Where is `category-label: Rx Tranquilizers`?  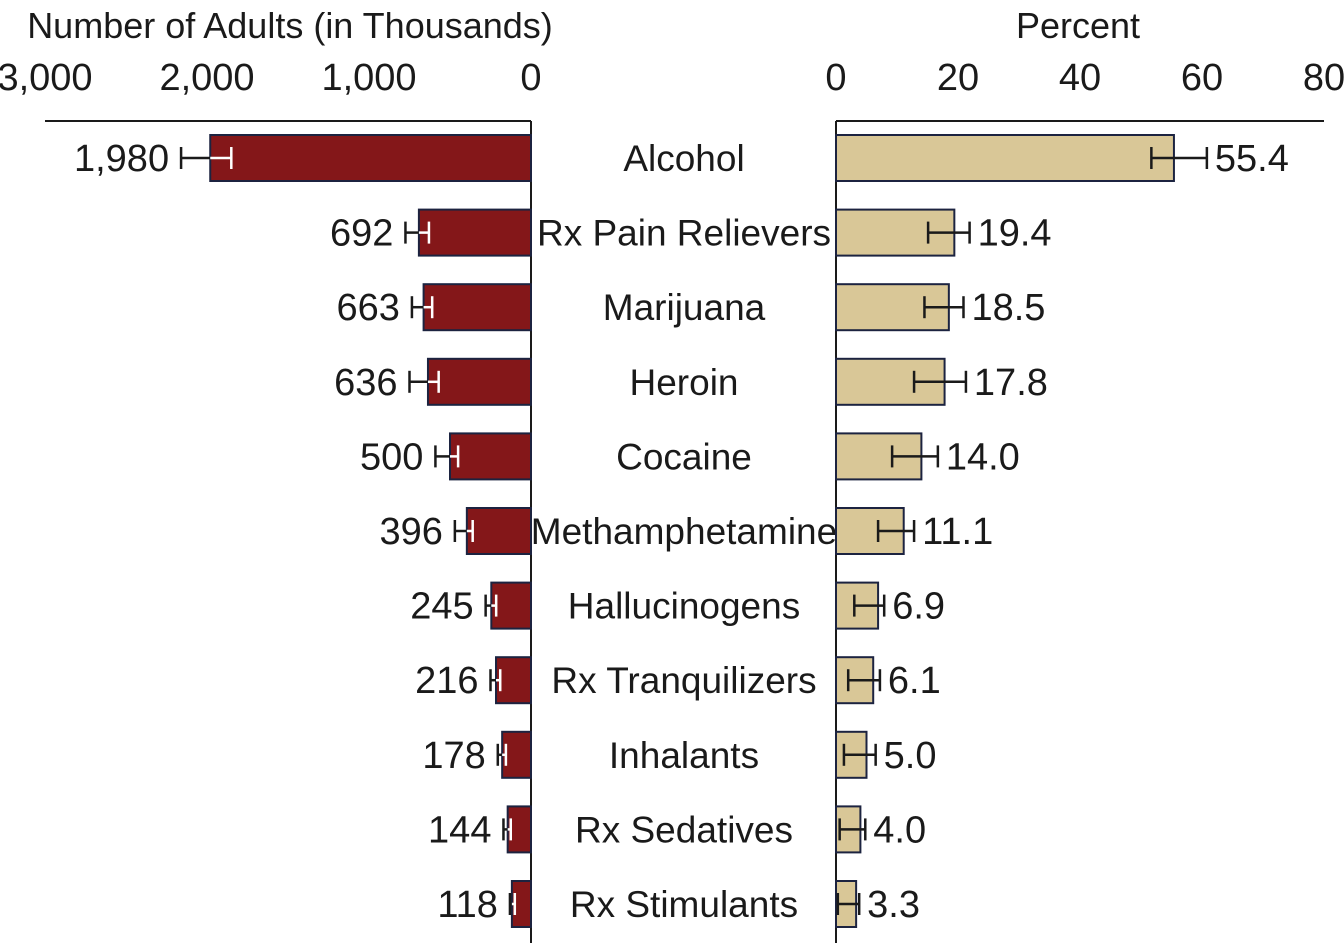 category-label: Rx Tranquilizers is located at coordinates (683, 680).